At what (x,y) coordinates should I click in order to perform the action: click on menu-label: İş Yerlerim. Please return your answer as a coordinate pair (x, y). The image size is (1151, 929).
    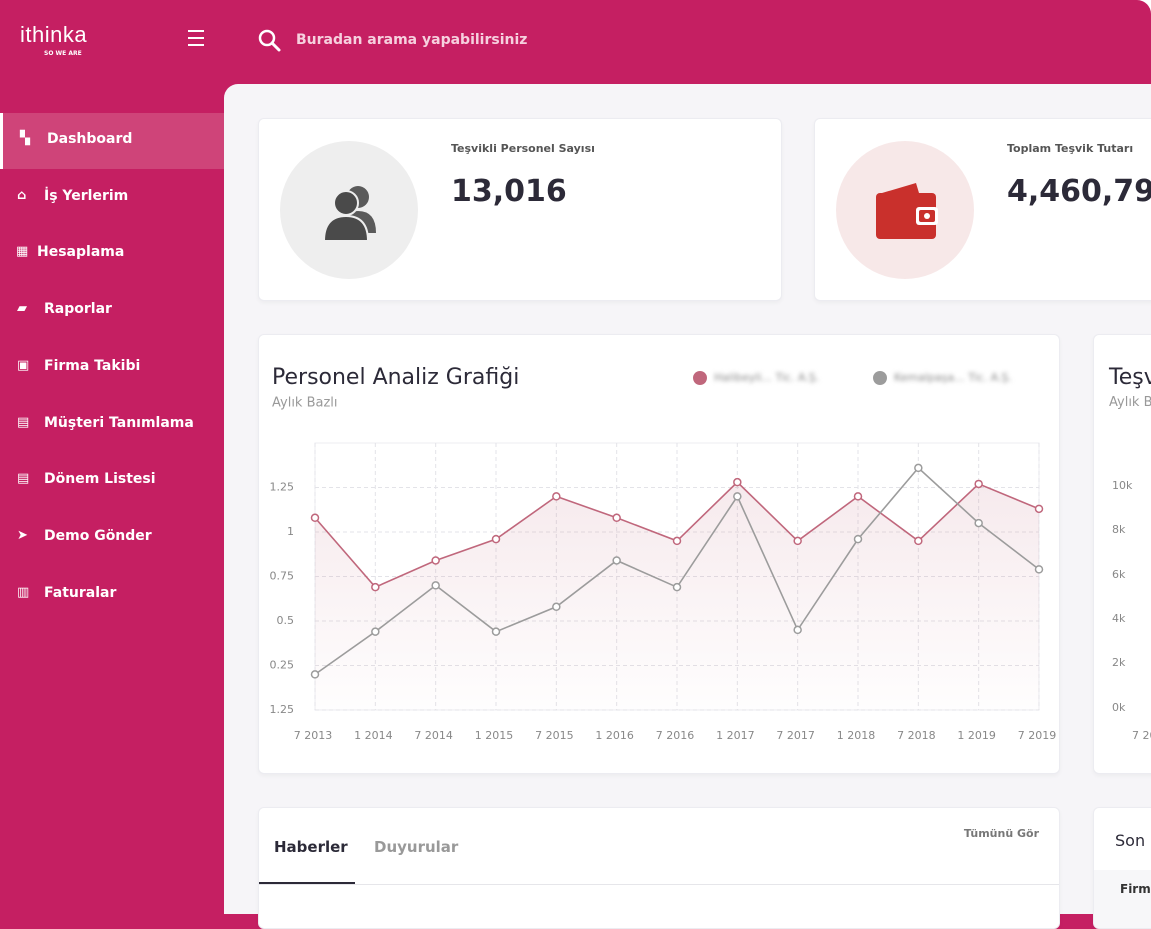
    Looking at the image, I should click on (86, 195).